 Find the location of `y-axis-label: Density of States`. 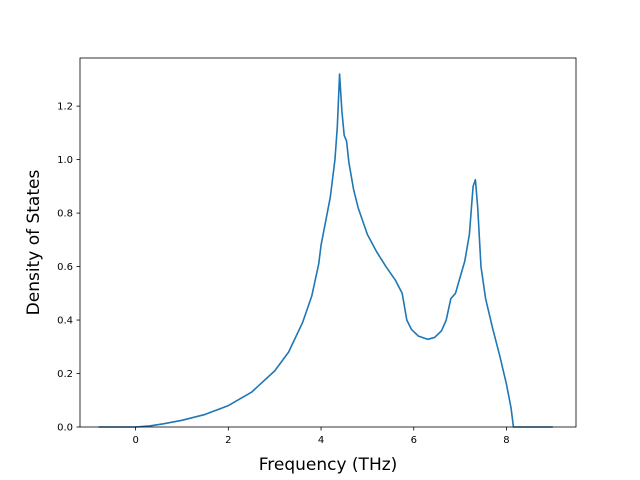

y-axis-label: Density of States is located at coordinates (34, 243).